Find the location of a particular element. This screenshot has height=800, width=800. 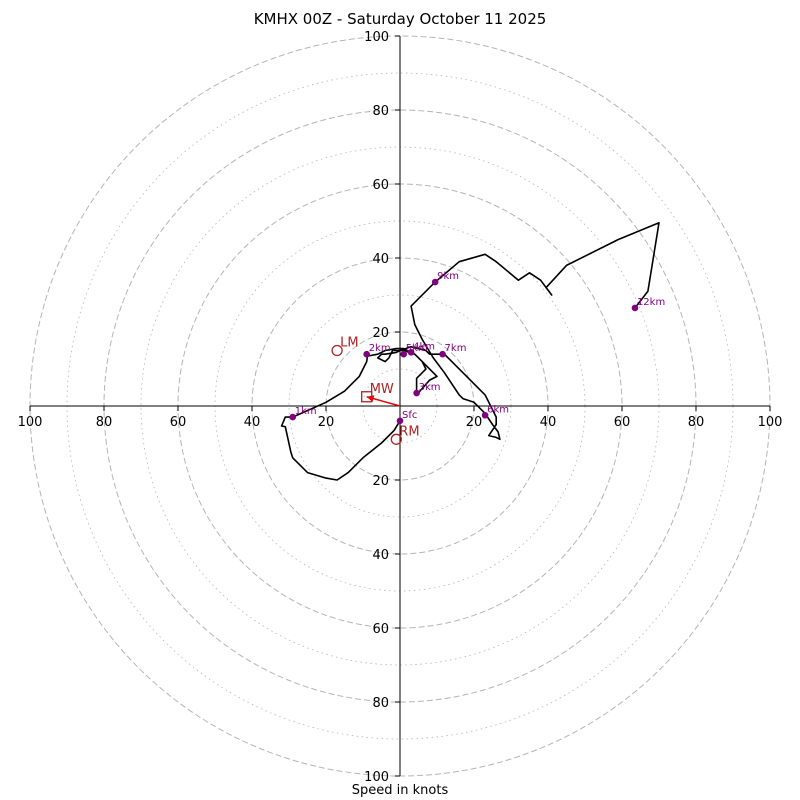

rm-marker is located at coordinates (396, 439).